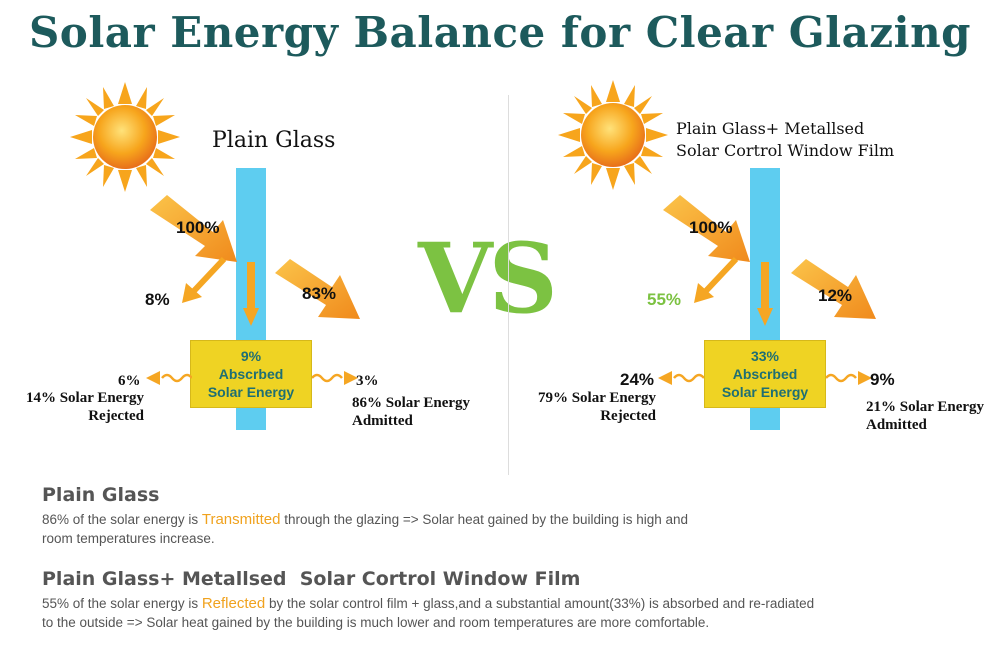  What do you see at coordinates (233, 603) in the screenshot?
I see `highlight-reflected: Reflected` at bounding box center [233, 603].